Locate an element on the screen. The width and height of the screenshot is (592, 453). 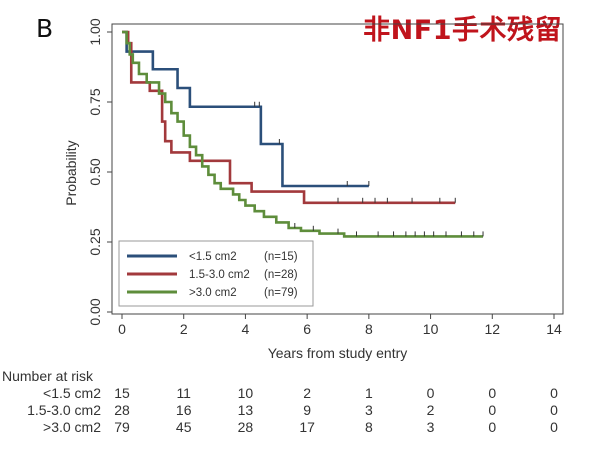
risk-row-label: 1.5-3.0 cm2 is located at coordinates (64, 410).